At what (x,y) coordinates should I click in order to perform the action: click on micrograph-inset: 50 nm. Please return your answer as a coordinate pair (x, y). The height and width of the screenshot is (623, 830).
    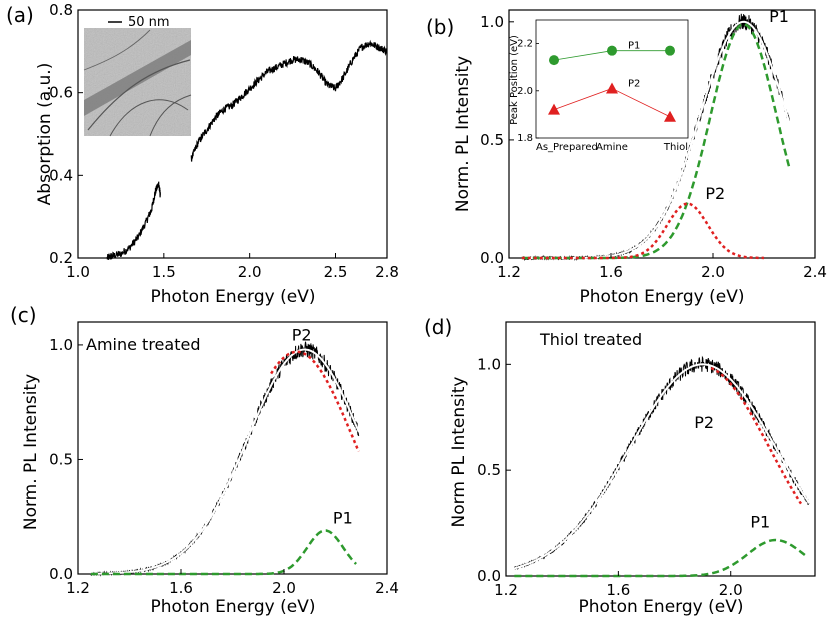
    Looking at the image, I should click on (137, 76).